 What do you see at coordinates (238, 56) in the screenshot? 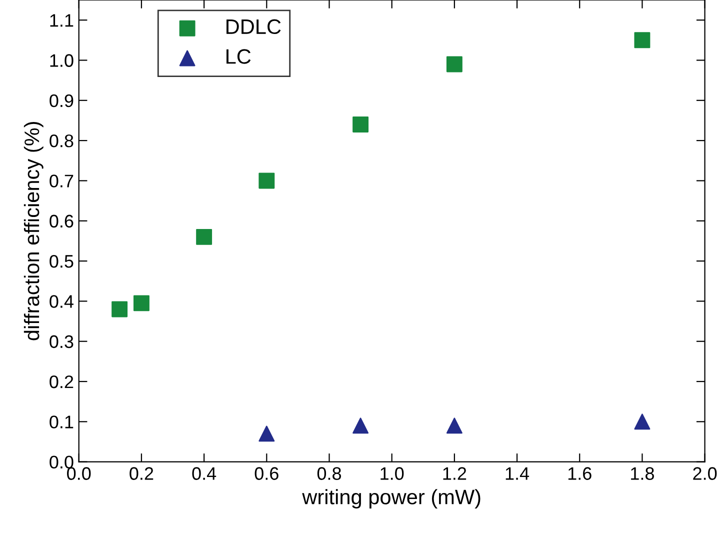
I see `legend-label: LC` at bounding box center [238, 56].